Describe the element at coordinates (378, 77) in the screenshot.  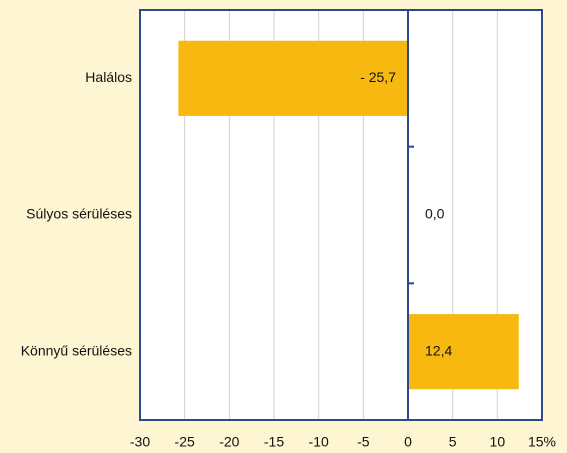
I see `value-label: - 25,7` at that location.